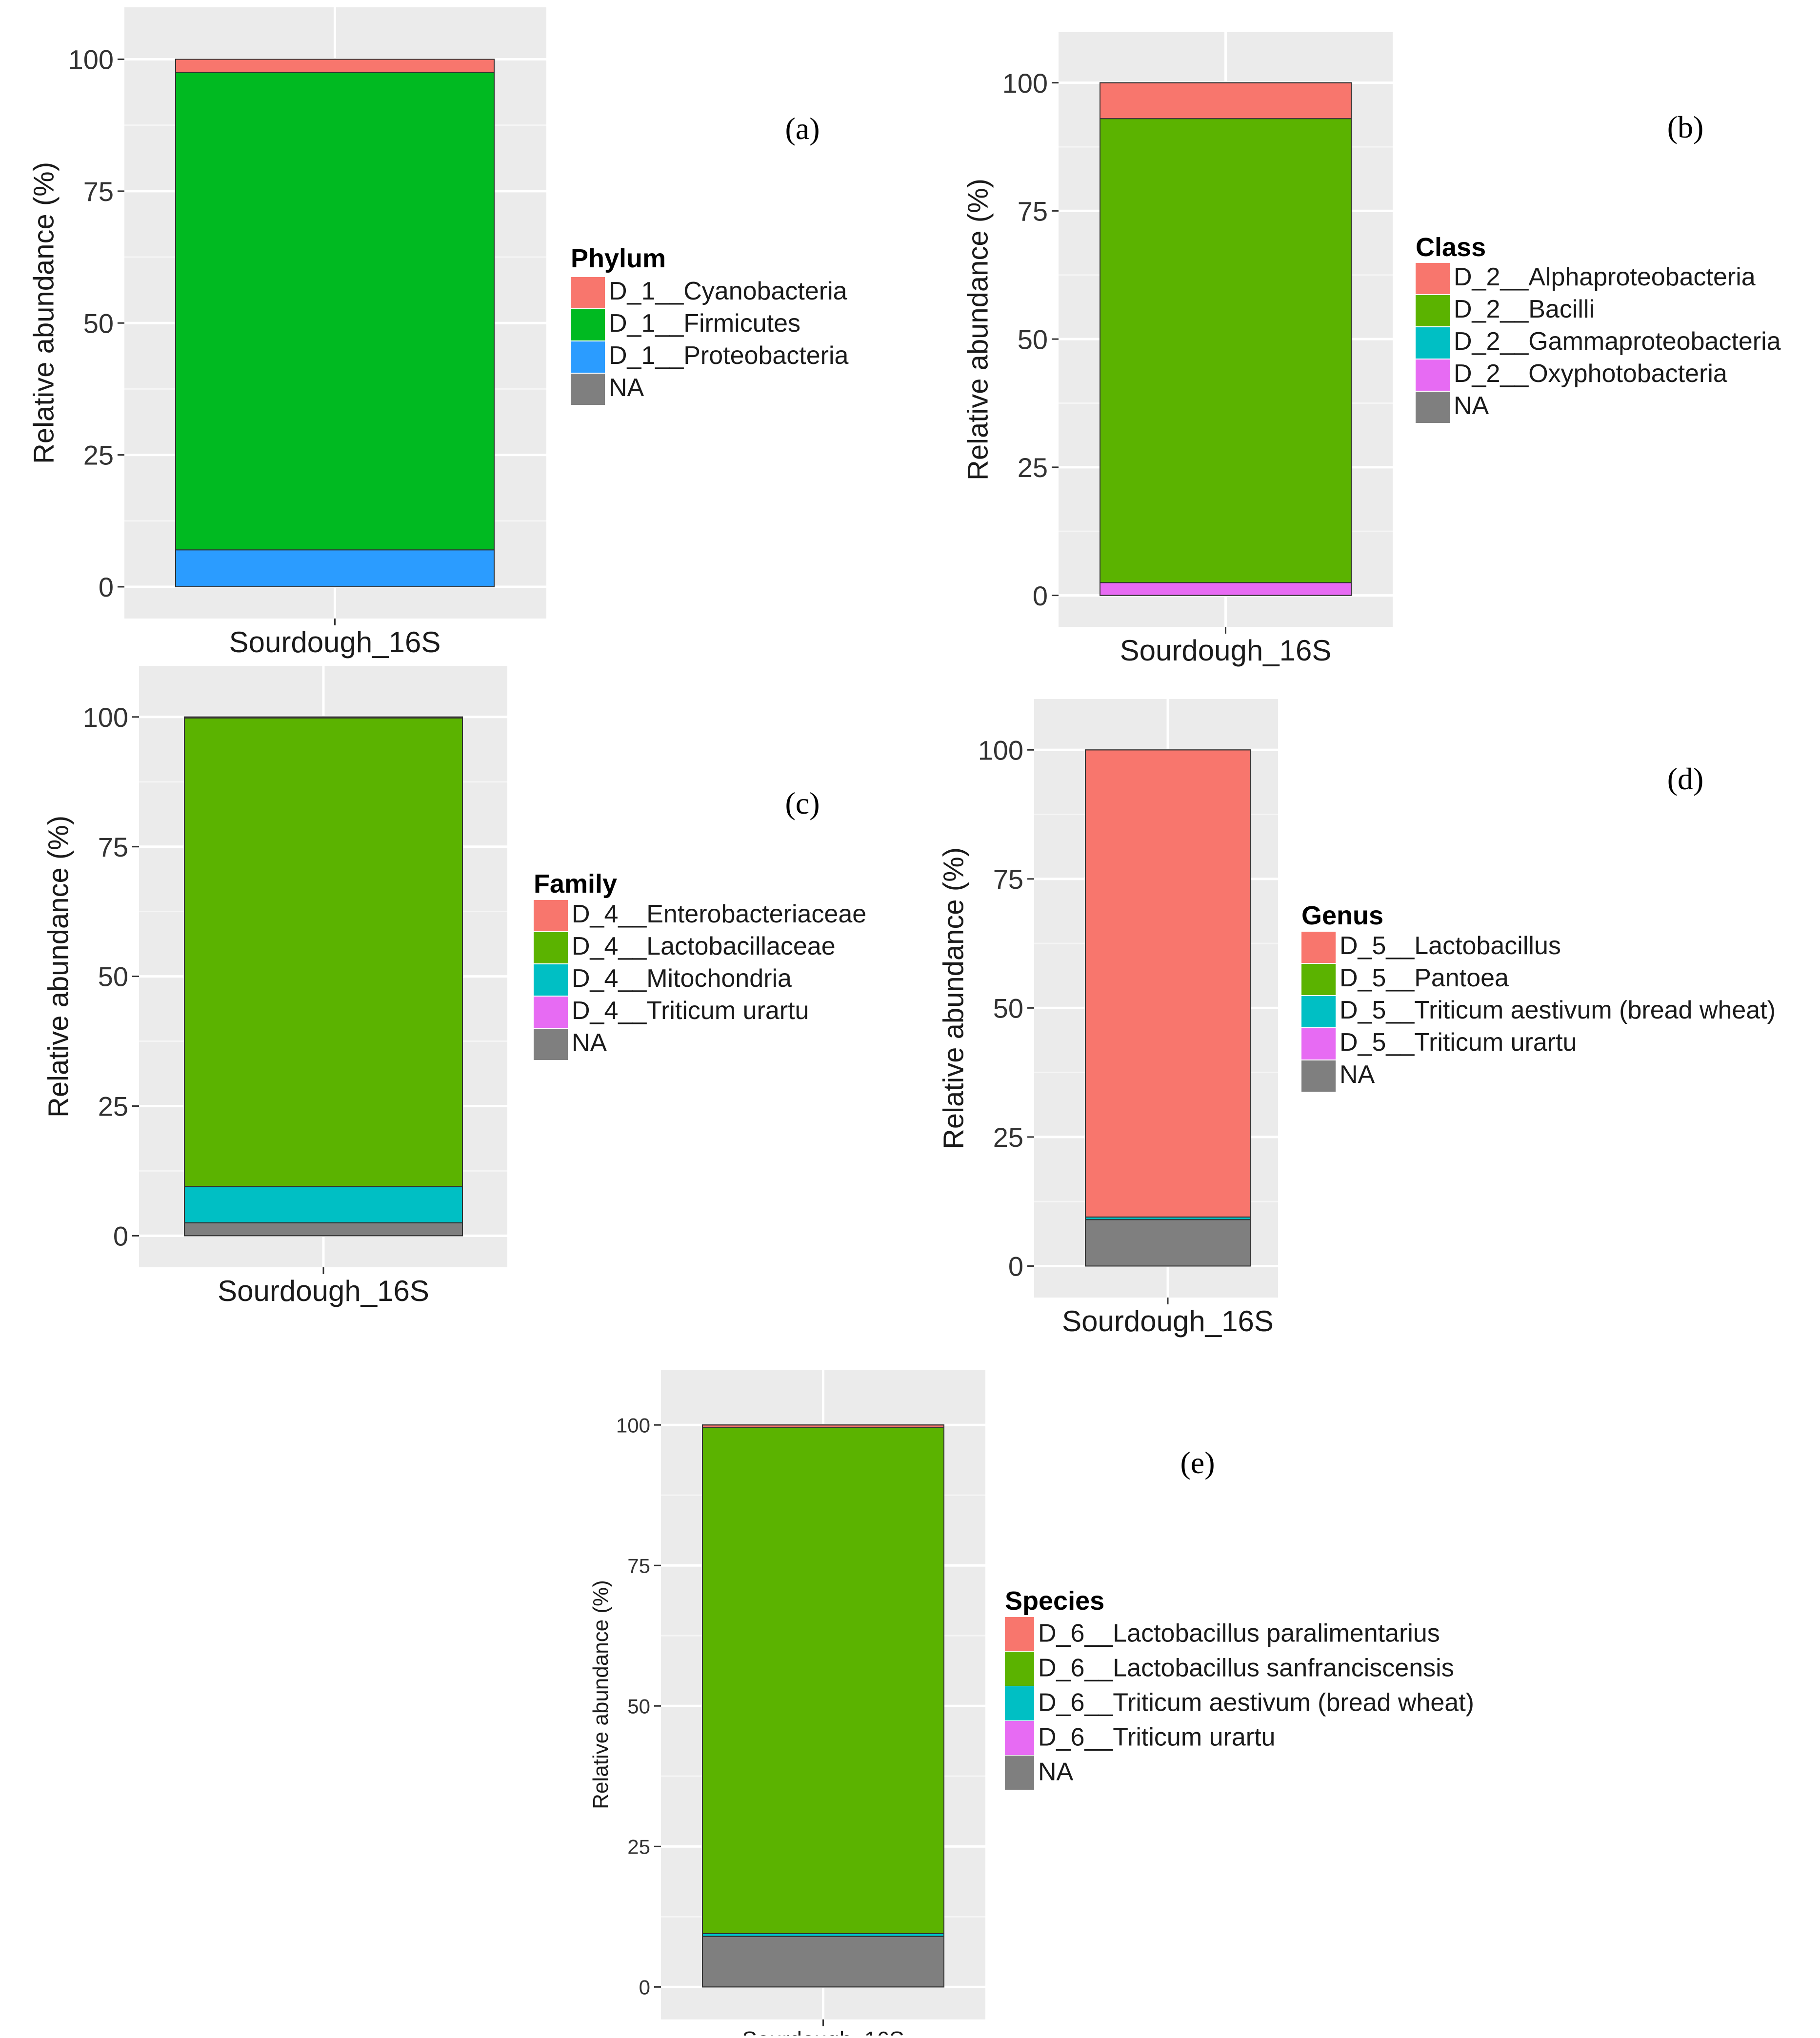 This screenshot has width=1820, height=2038. I want to click on panel-label: (d), so click(1685, 778).